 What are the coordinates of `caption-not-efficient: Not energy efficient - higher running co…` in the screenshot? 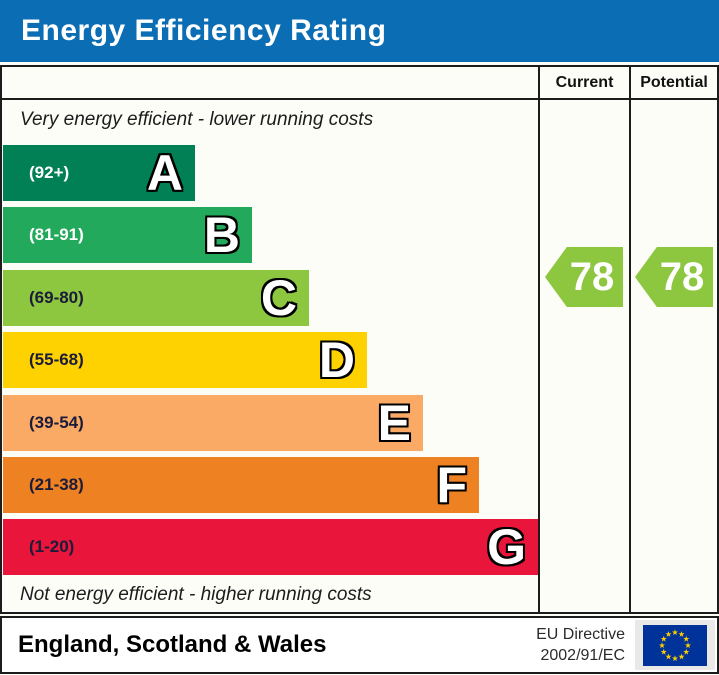 It's located at (196, 594).